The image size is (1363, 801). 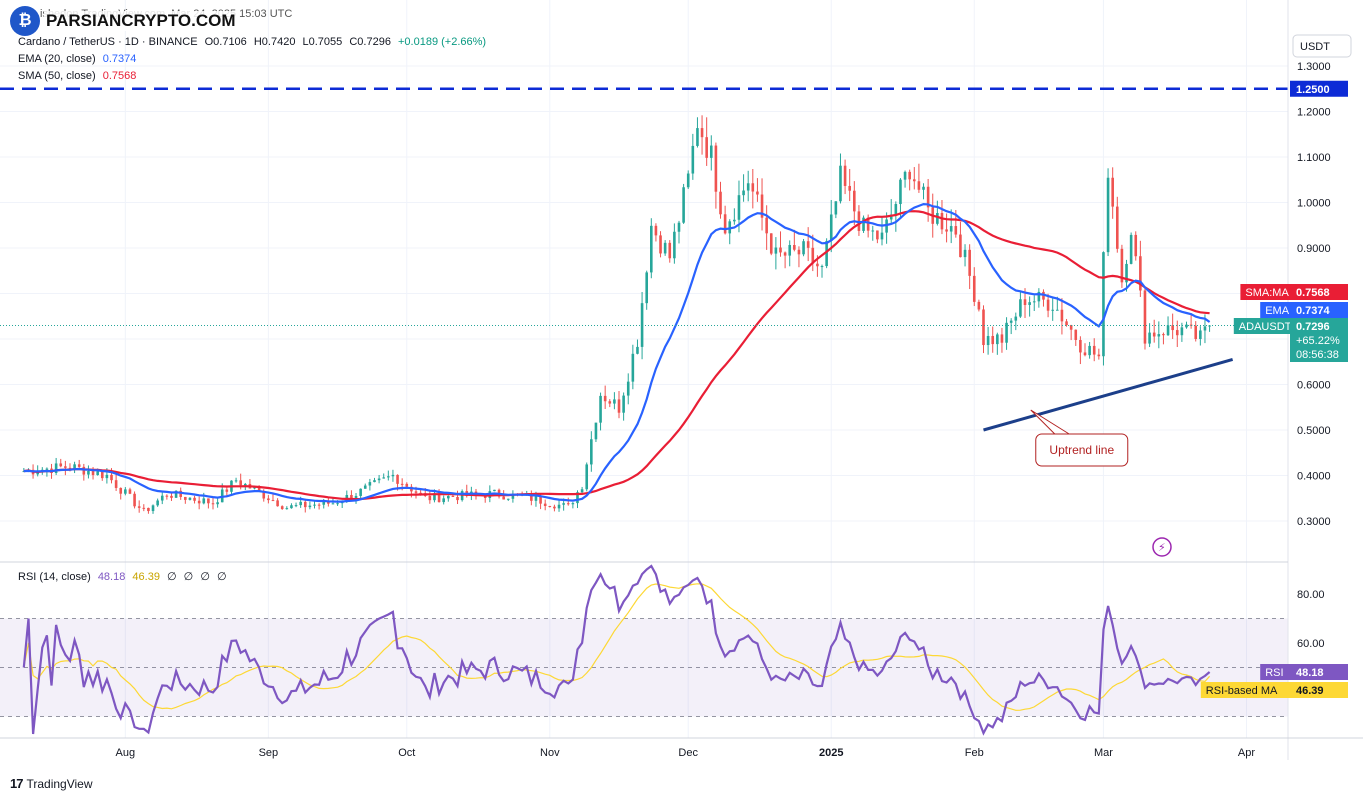 What do you see at coordinates (1319, 672) in the screenshot?
I see `rsi-tag-value-bg` at bounding box center [1319, 672].